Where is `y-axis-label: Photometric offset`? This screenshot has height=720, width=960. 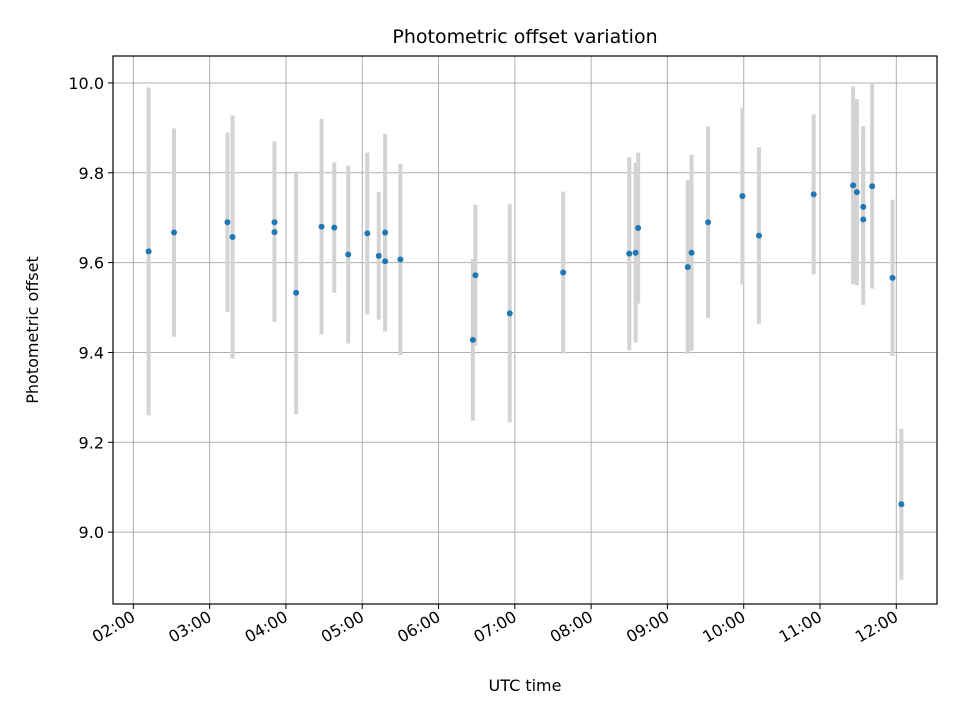 y-axis-label: Photometric offset is located at coordinates (32, 330).